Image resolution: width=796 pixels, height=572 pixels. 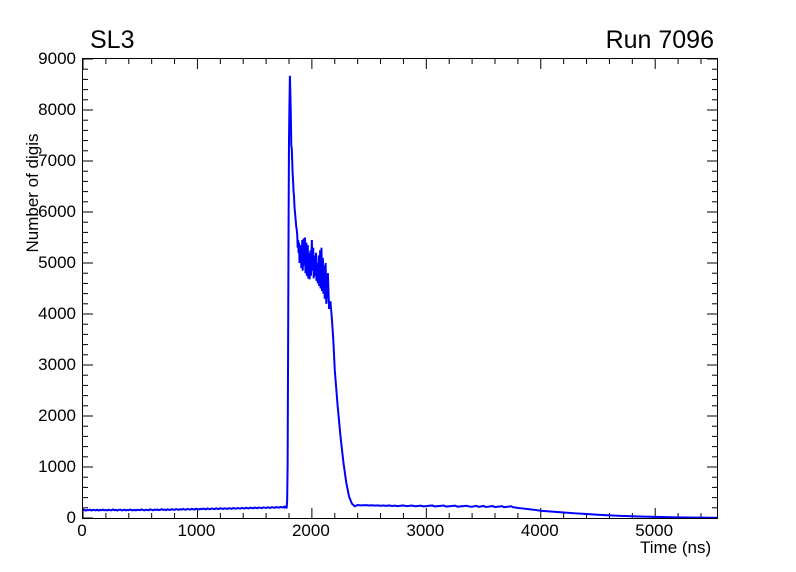 What do you see at coordinates (425, 530) in the screenshot?
I see `x-tick-label: 3000` at bounding box center [425, 530].